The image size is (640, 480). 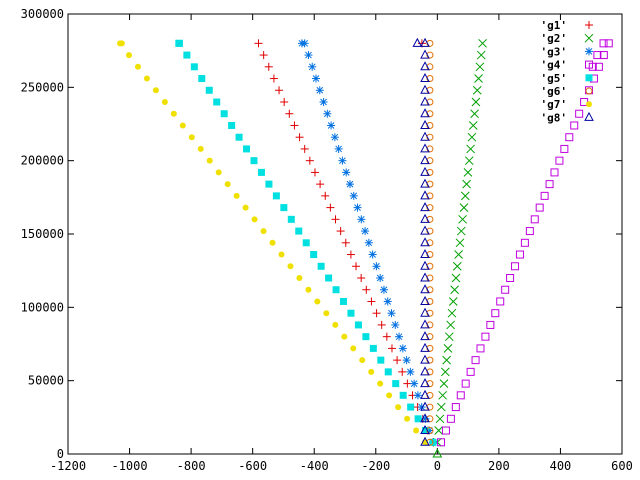 I want to click on legend-label: 'g5', so click(x=554, y=78).